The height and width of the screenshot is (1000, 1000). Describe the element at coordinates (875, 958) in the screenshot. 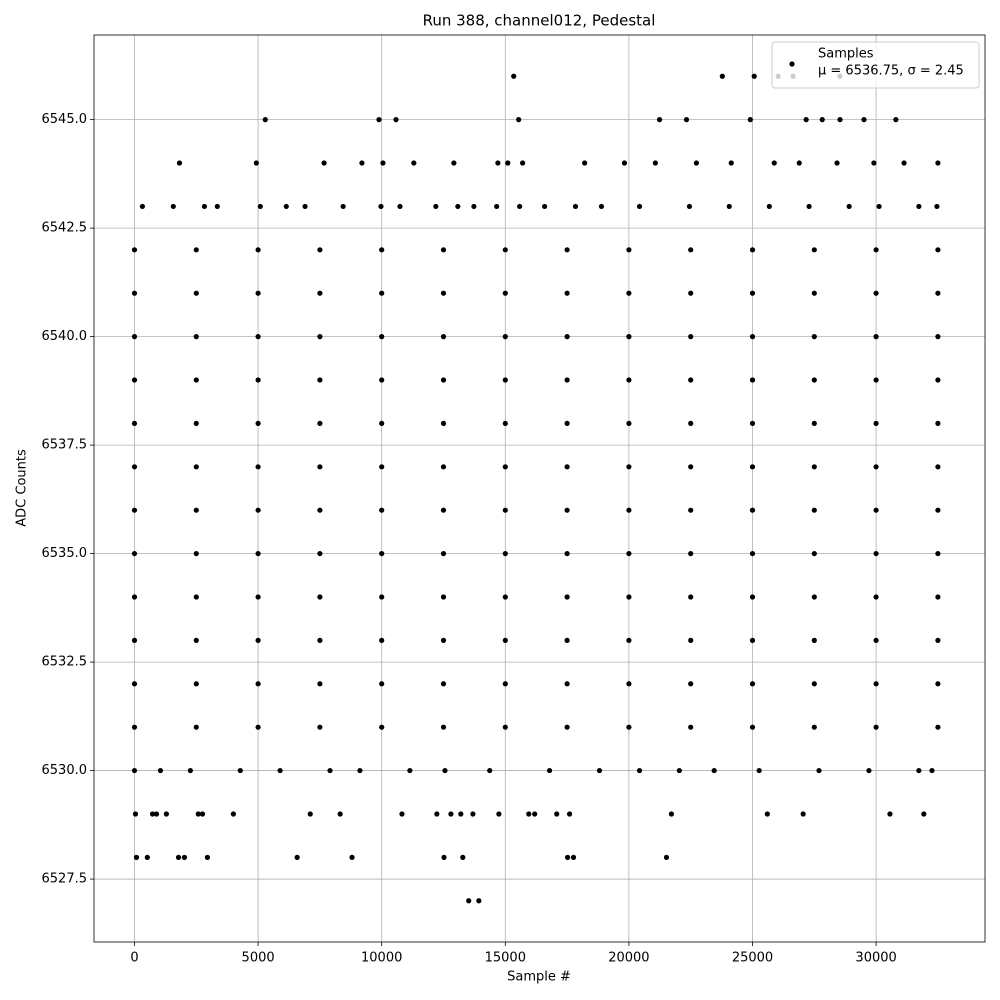

I see `x-tick-label: 30000` at that location.